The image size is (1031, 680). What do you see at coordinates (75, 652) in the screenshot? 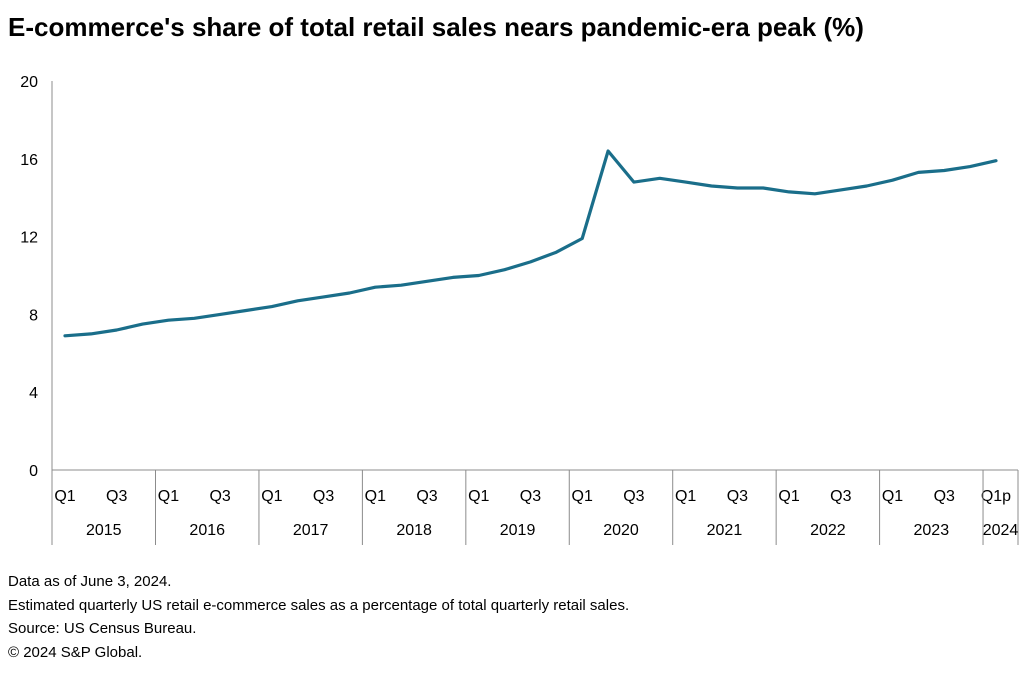
I see `note-copyright: © 2024 S&P Global.` at bounding box center [75, 652].